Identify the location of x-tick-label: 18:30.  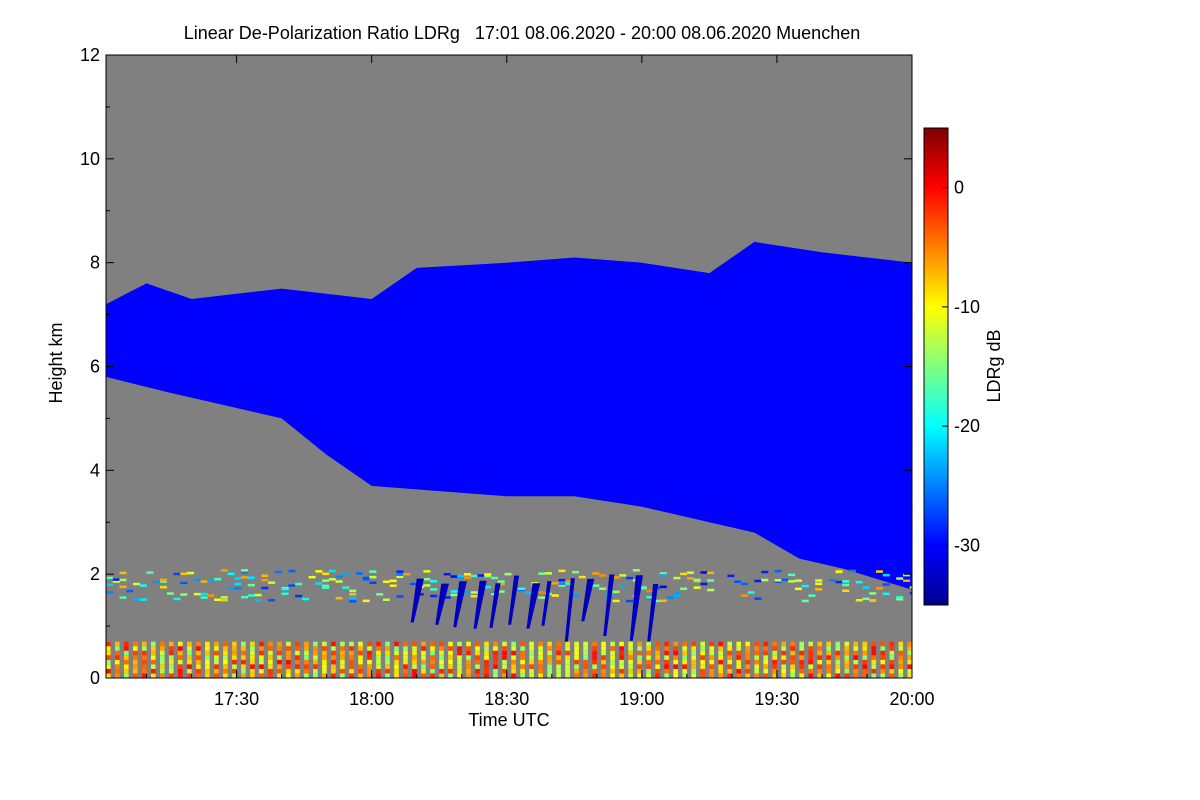
(506, 699).